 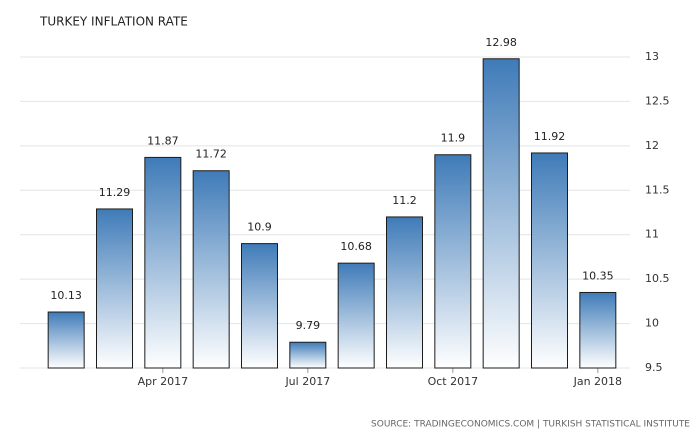 What do you see at coordinates (501, 42) in the screenshot?
I see `data-label: 12.98` at bounding box center [501, 42].